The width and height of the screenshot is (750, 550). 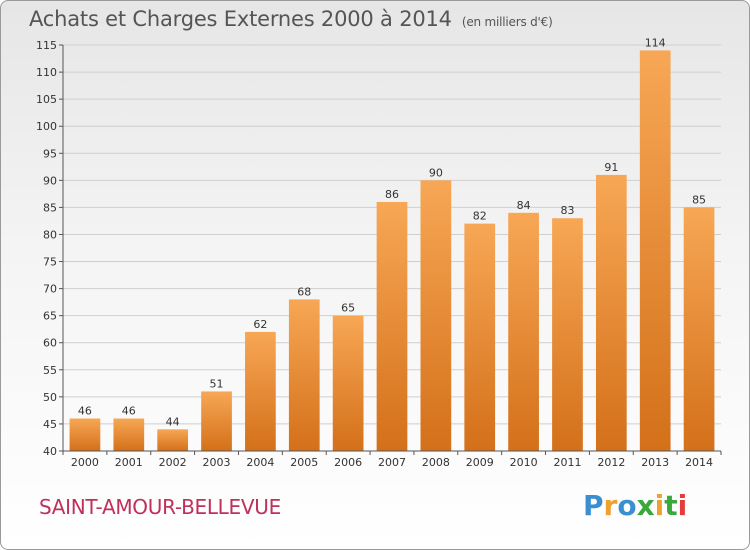 I want to click on data-label: 82, so click(x=480, y=216).